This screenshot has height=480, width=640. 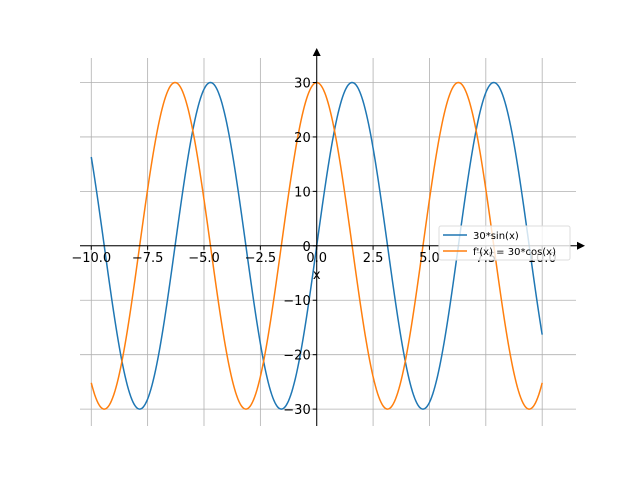 What do you see at coordinates (296, 356) in the screenshot?
I see `y-tick-label-1: −20` at bounding box center [296, 356].